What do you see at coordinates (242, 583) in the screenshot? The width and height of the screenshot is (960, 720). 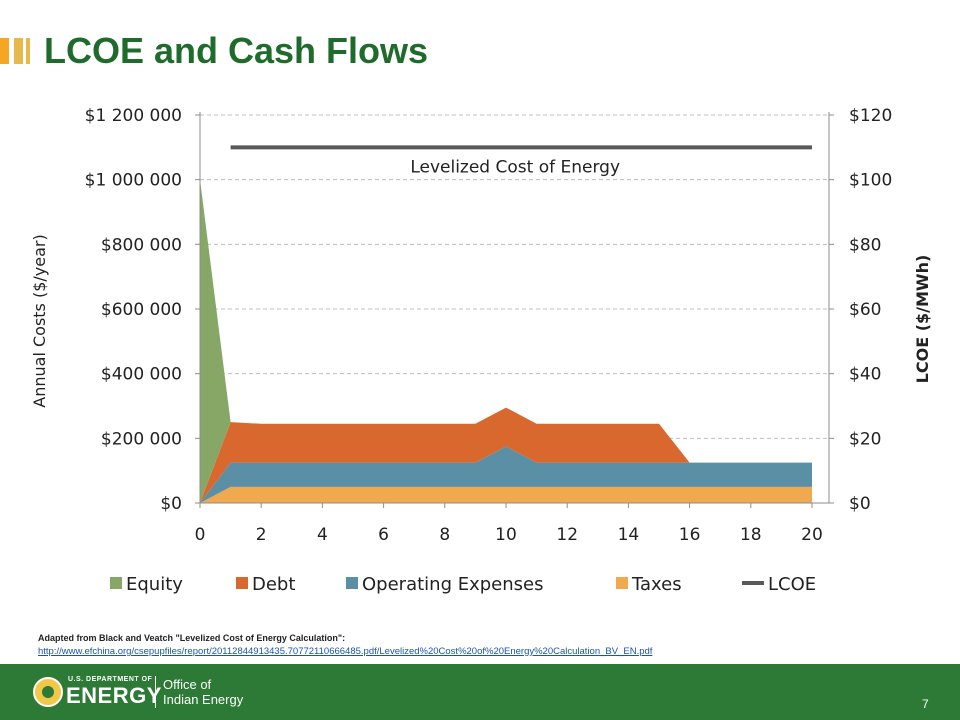 I see `legend-swatch-debt` at bounding box center [242, 583].